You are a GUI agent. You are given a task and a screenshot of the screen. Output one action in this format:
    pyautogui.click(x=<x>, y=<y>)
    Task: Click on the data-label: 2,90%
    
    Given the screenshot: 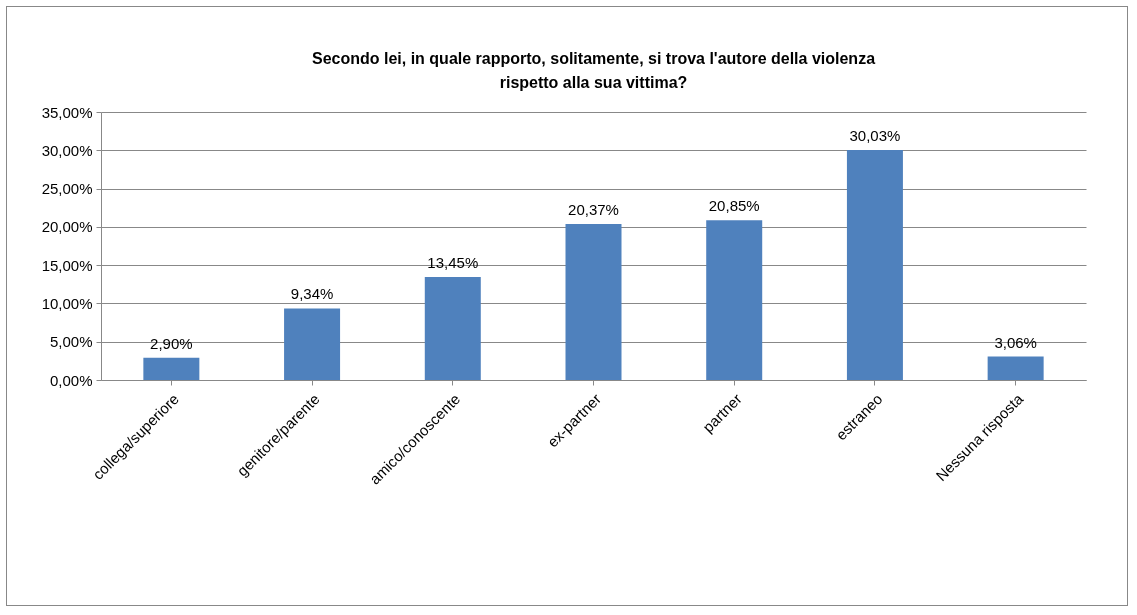 What is the action you would take?
    pyautogui.click(x=171, y=343)
    